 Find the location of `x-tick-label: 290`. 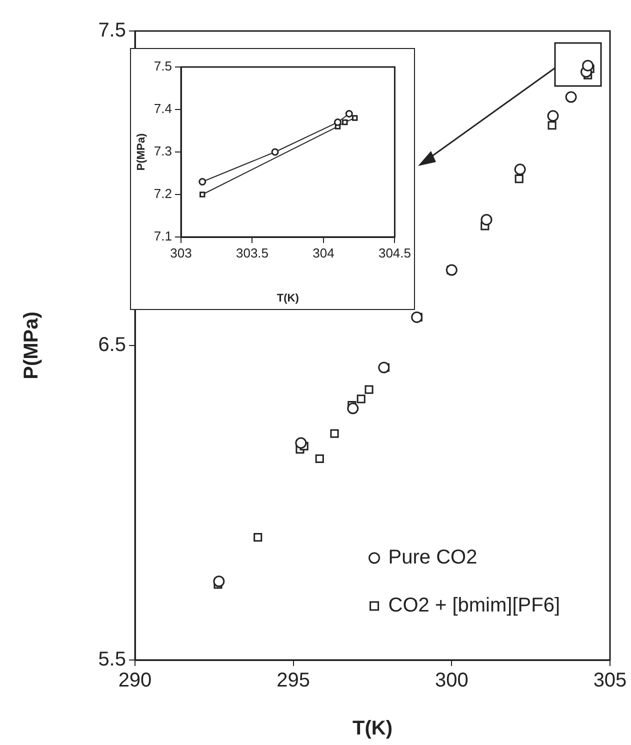

x-tick-label: 290 is located at coordinates (135, 681).